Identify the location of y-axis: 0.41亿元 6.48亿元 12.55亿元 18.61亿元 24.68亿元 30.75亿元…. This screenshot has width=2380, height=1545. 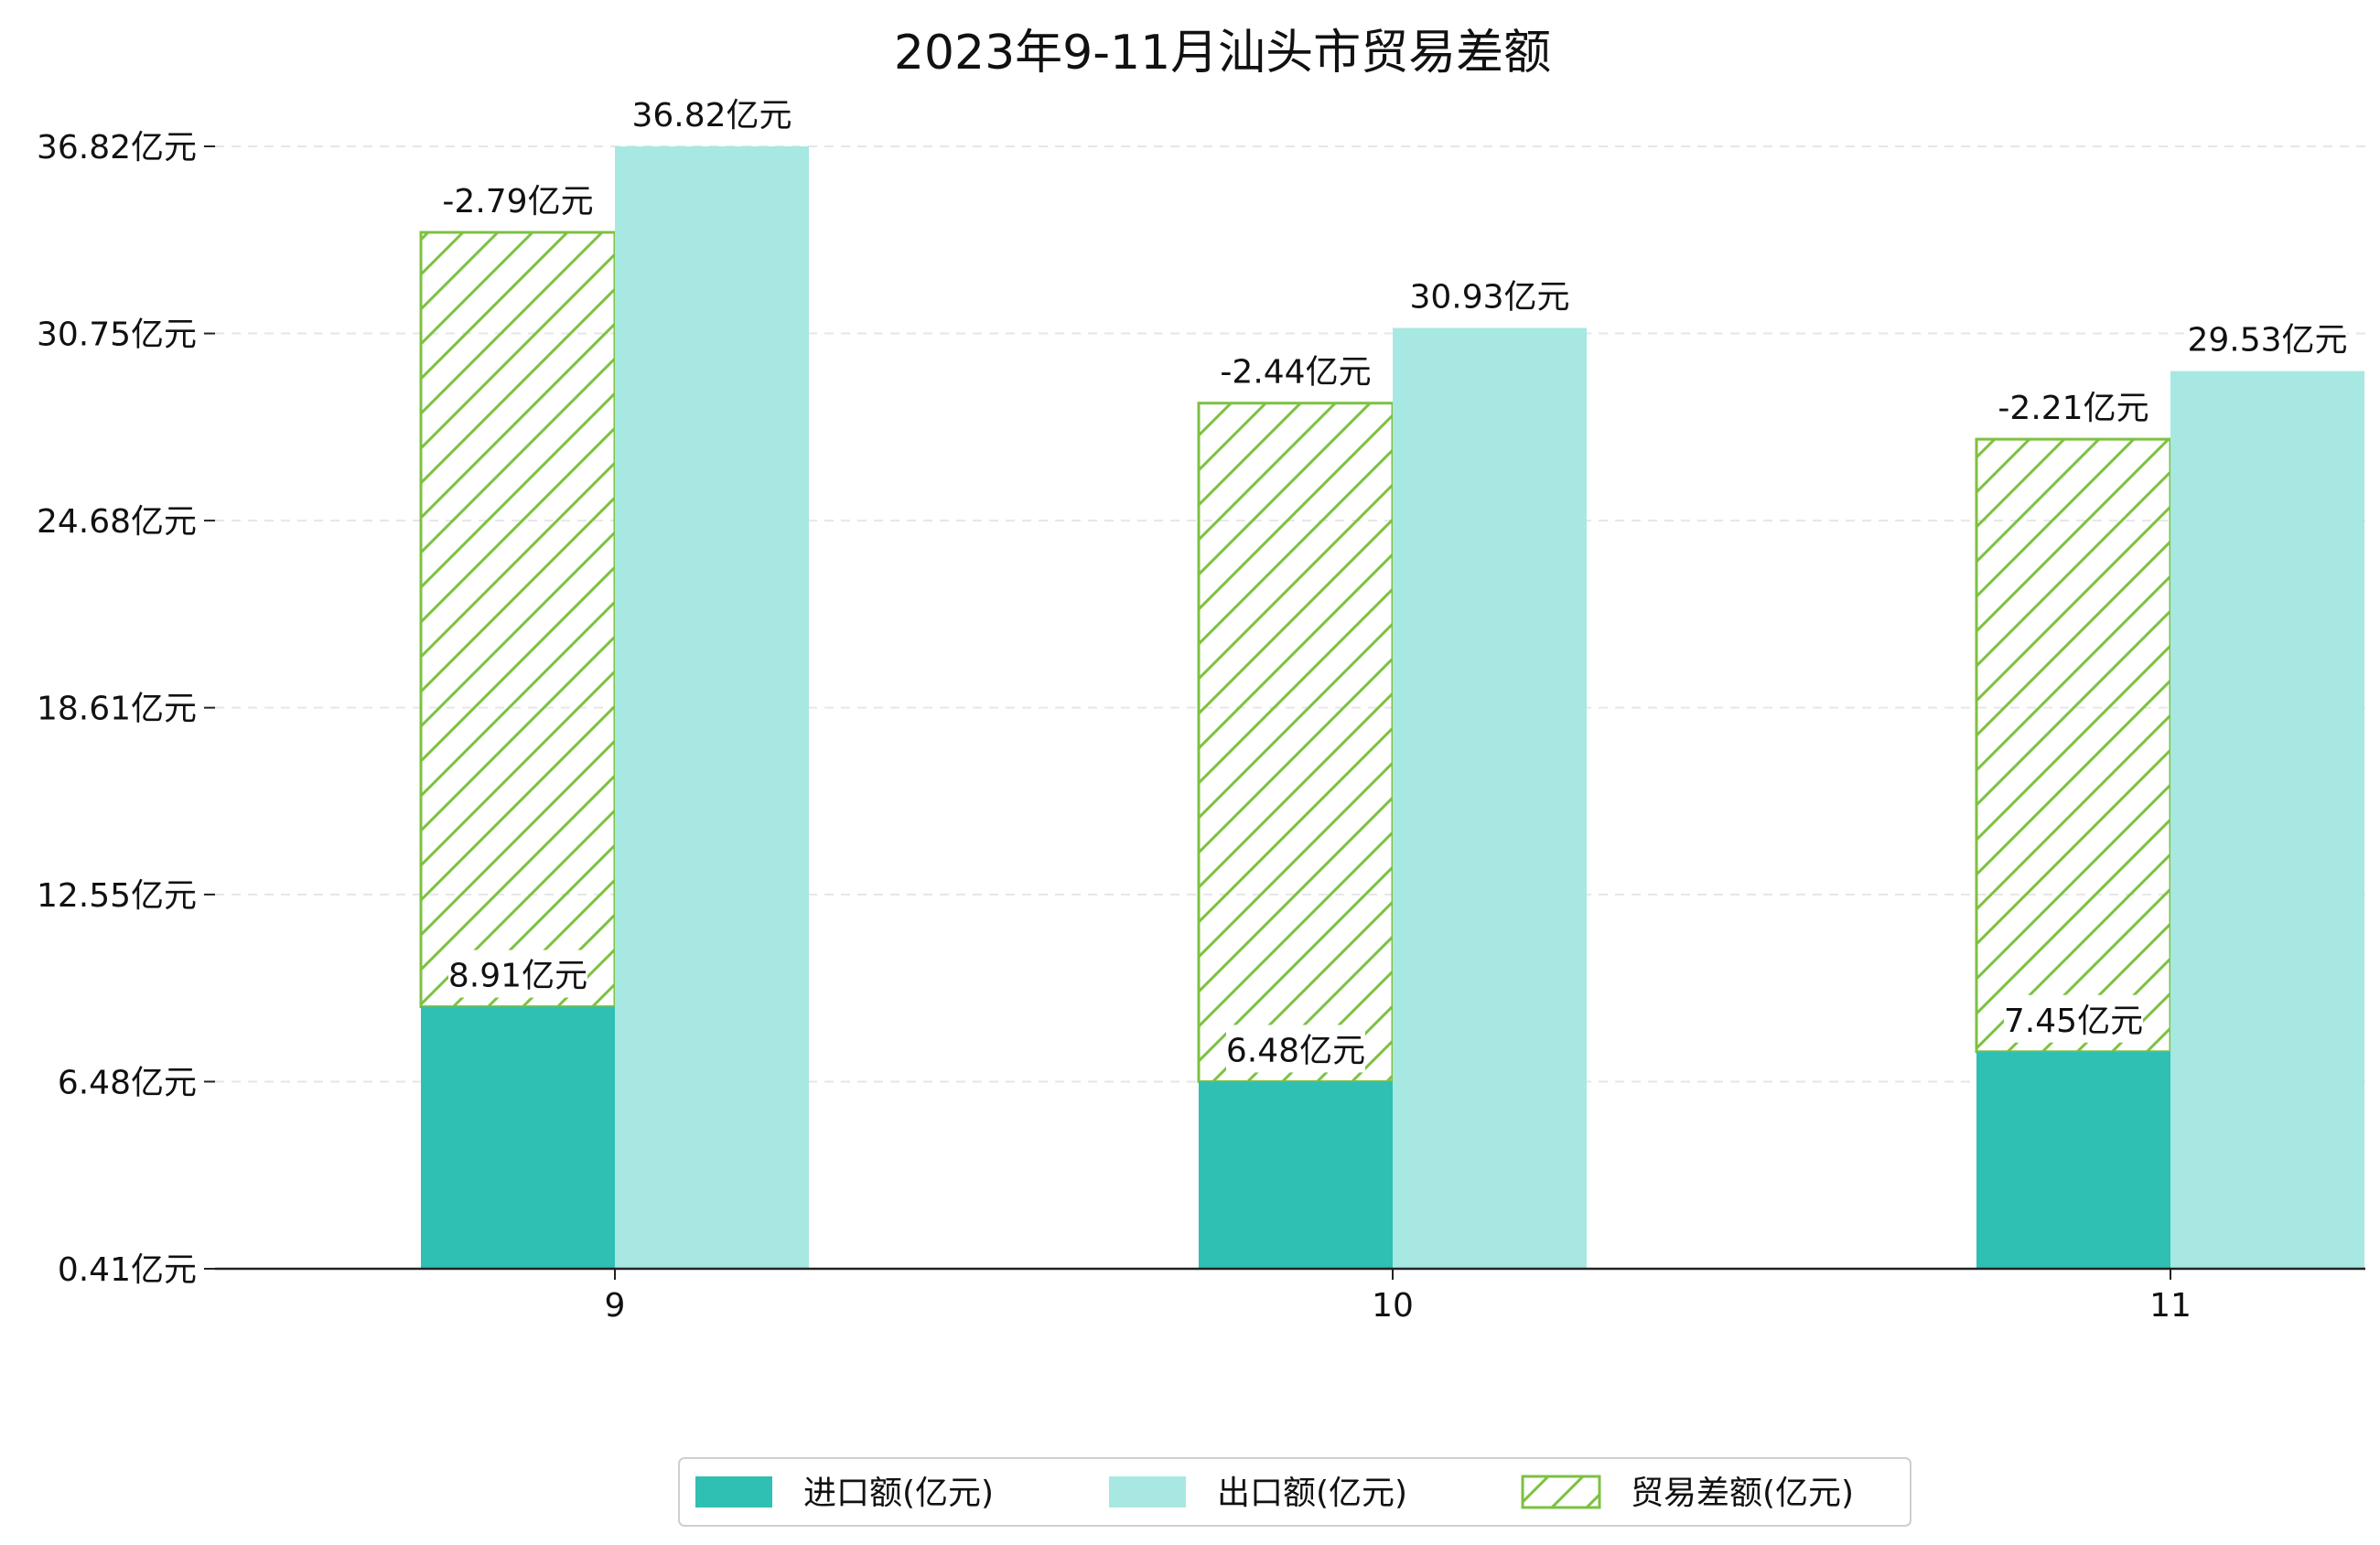
(126, 709).